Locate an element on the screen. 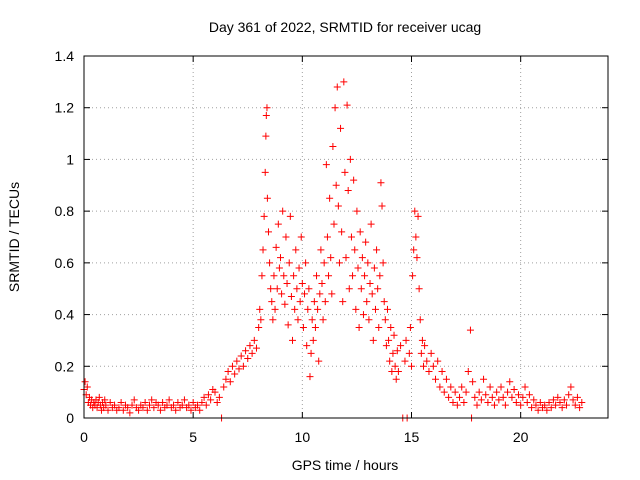 This screenshot has height=480, width=640. y-tick-label: 0.4 is located at coordinates (65, 315).